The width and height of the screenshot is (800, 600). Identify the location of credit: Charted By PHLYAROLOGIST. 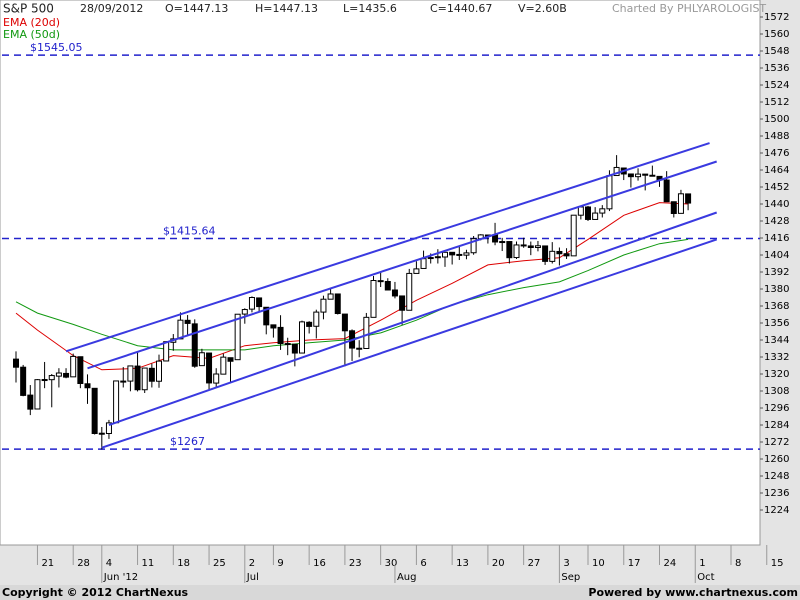
(689, 8).